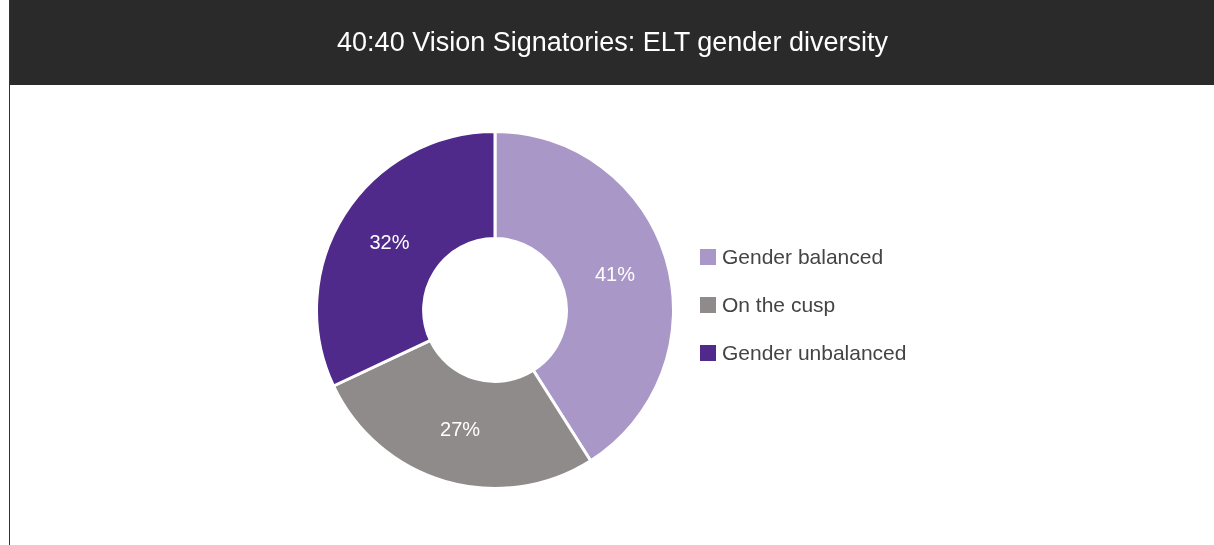 The width and height of the screenshot is (1214, 545). Describe the element at coordinates (615, 273) in the screenshot. I see `data-label: 41%` at that location.